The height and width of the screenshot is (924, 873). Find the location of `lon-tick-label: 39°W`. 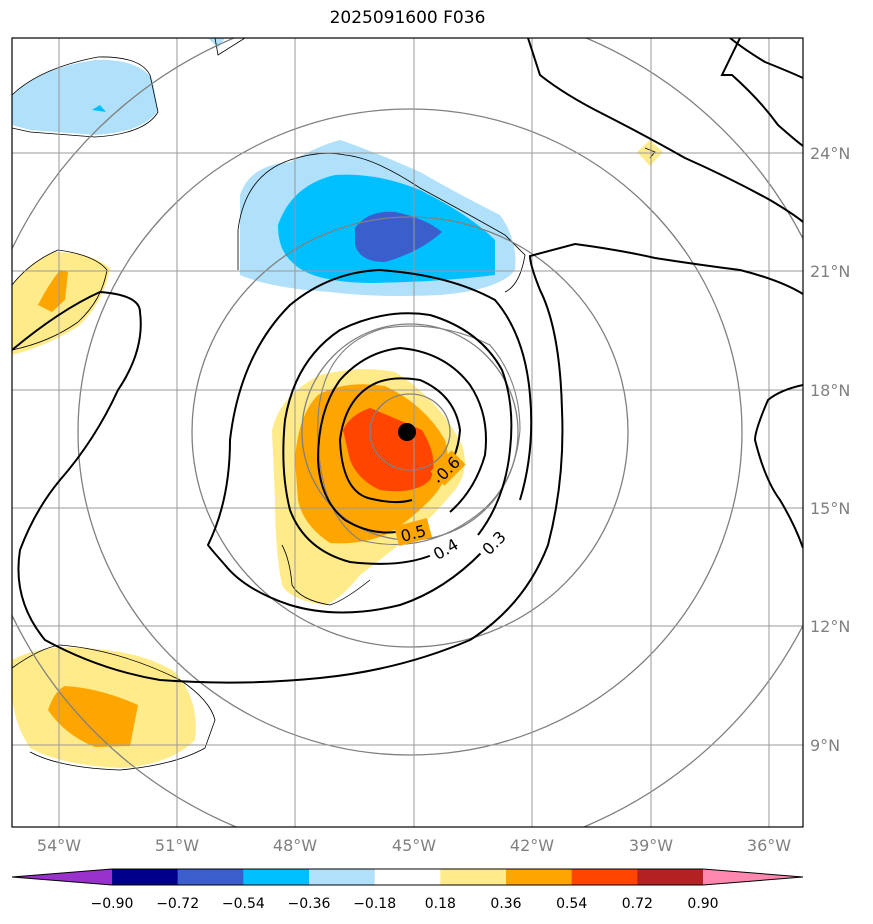

lon-tick-label: 39°W is located at coordinates (651, 845).